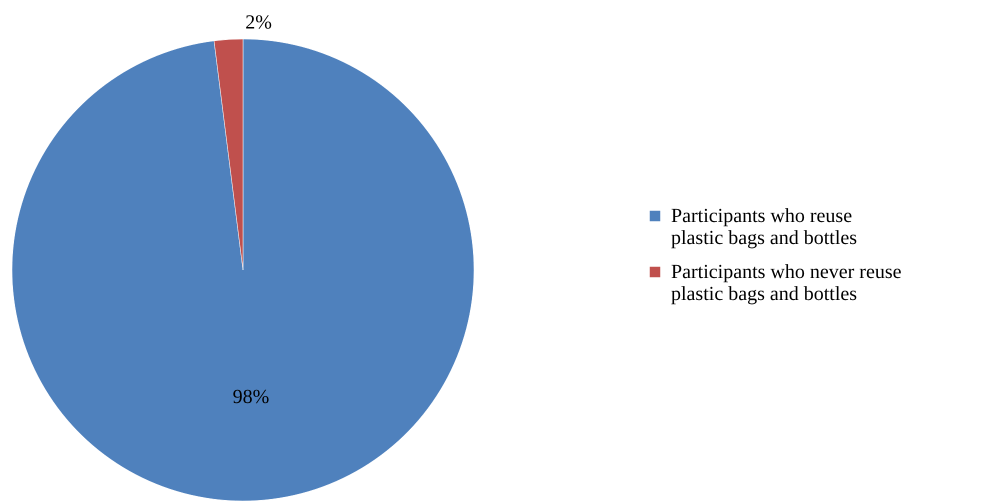 This screenshot has width=984, height=502. What do you see at coordinates (258, 22) in the screenshot?
I see `data-label: 2%` at bounding box center [258, 22].